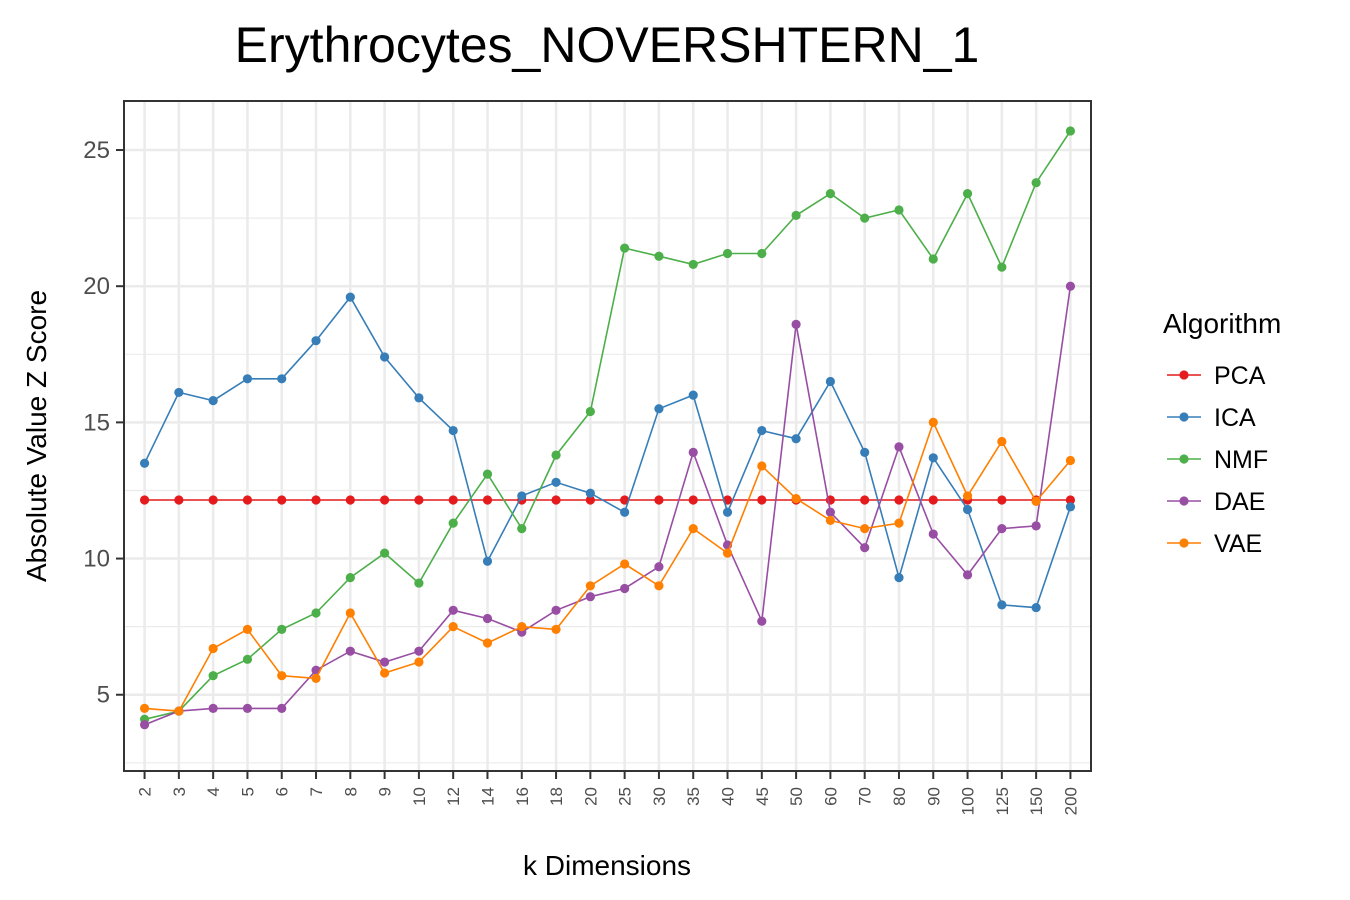 Image resolution: width=1350 pixels, height=900 pixels. I want to click on chart-title: Erythrocytes_NOVERSHTERN_1, so click(607, 45).